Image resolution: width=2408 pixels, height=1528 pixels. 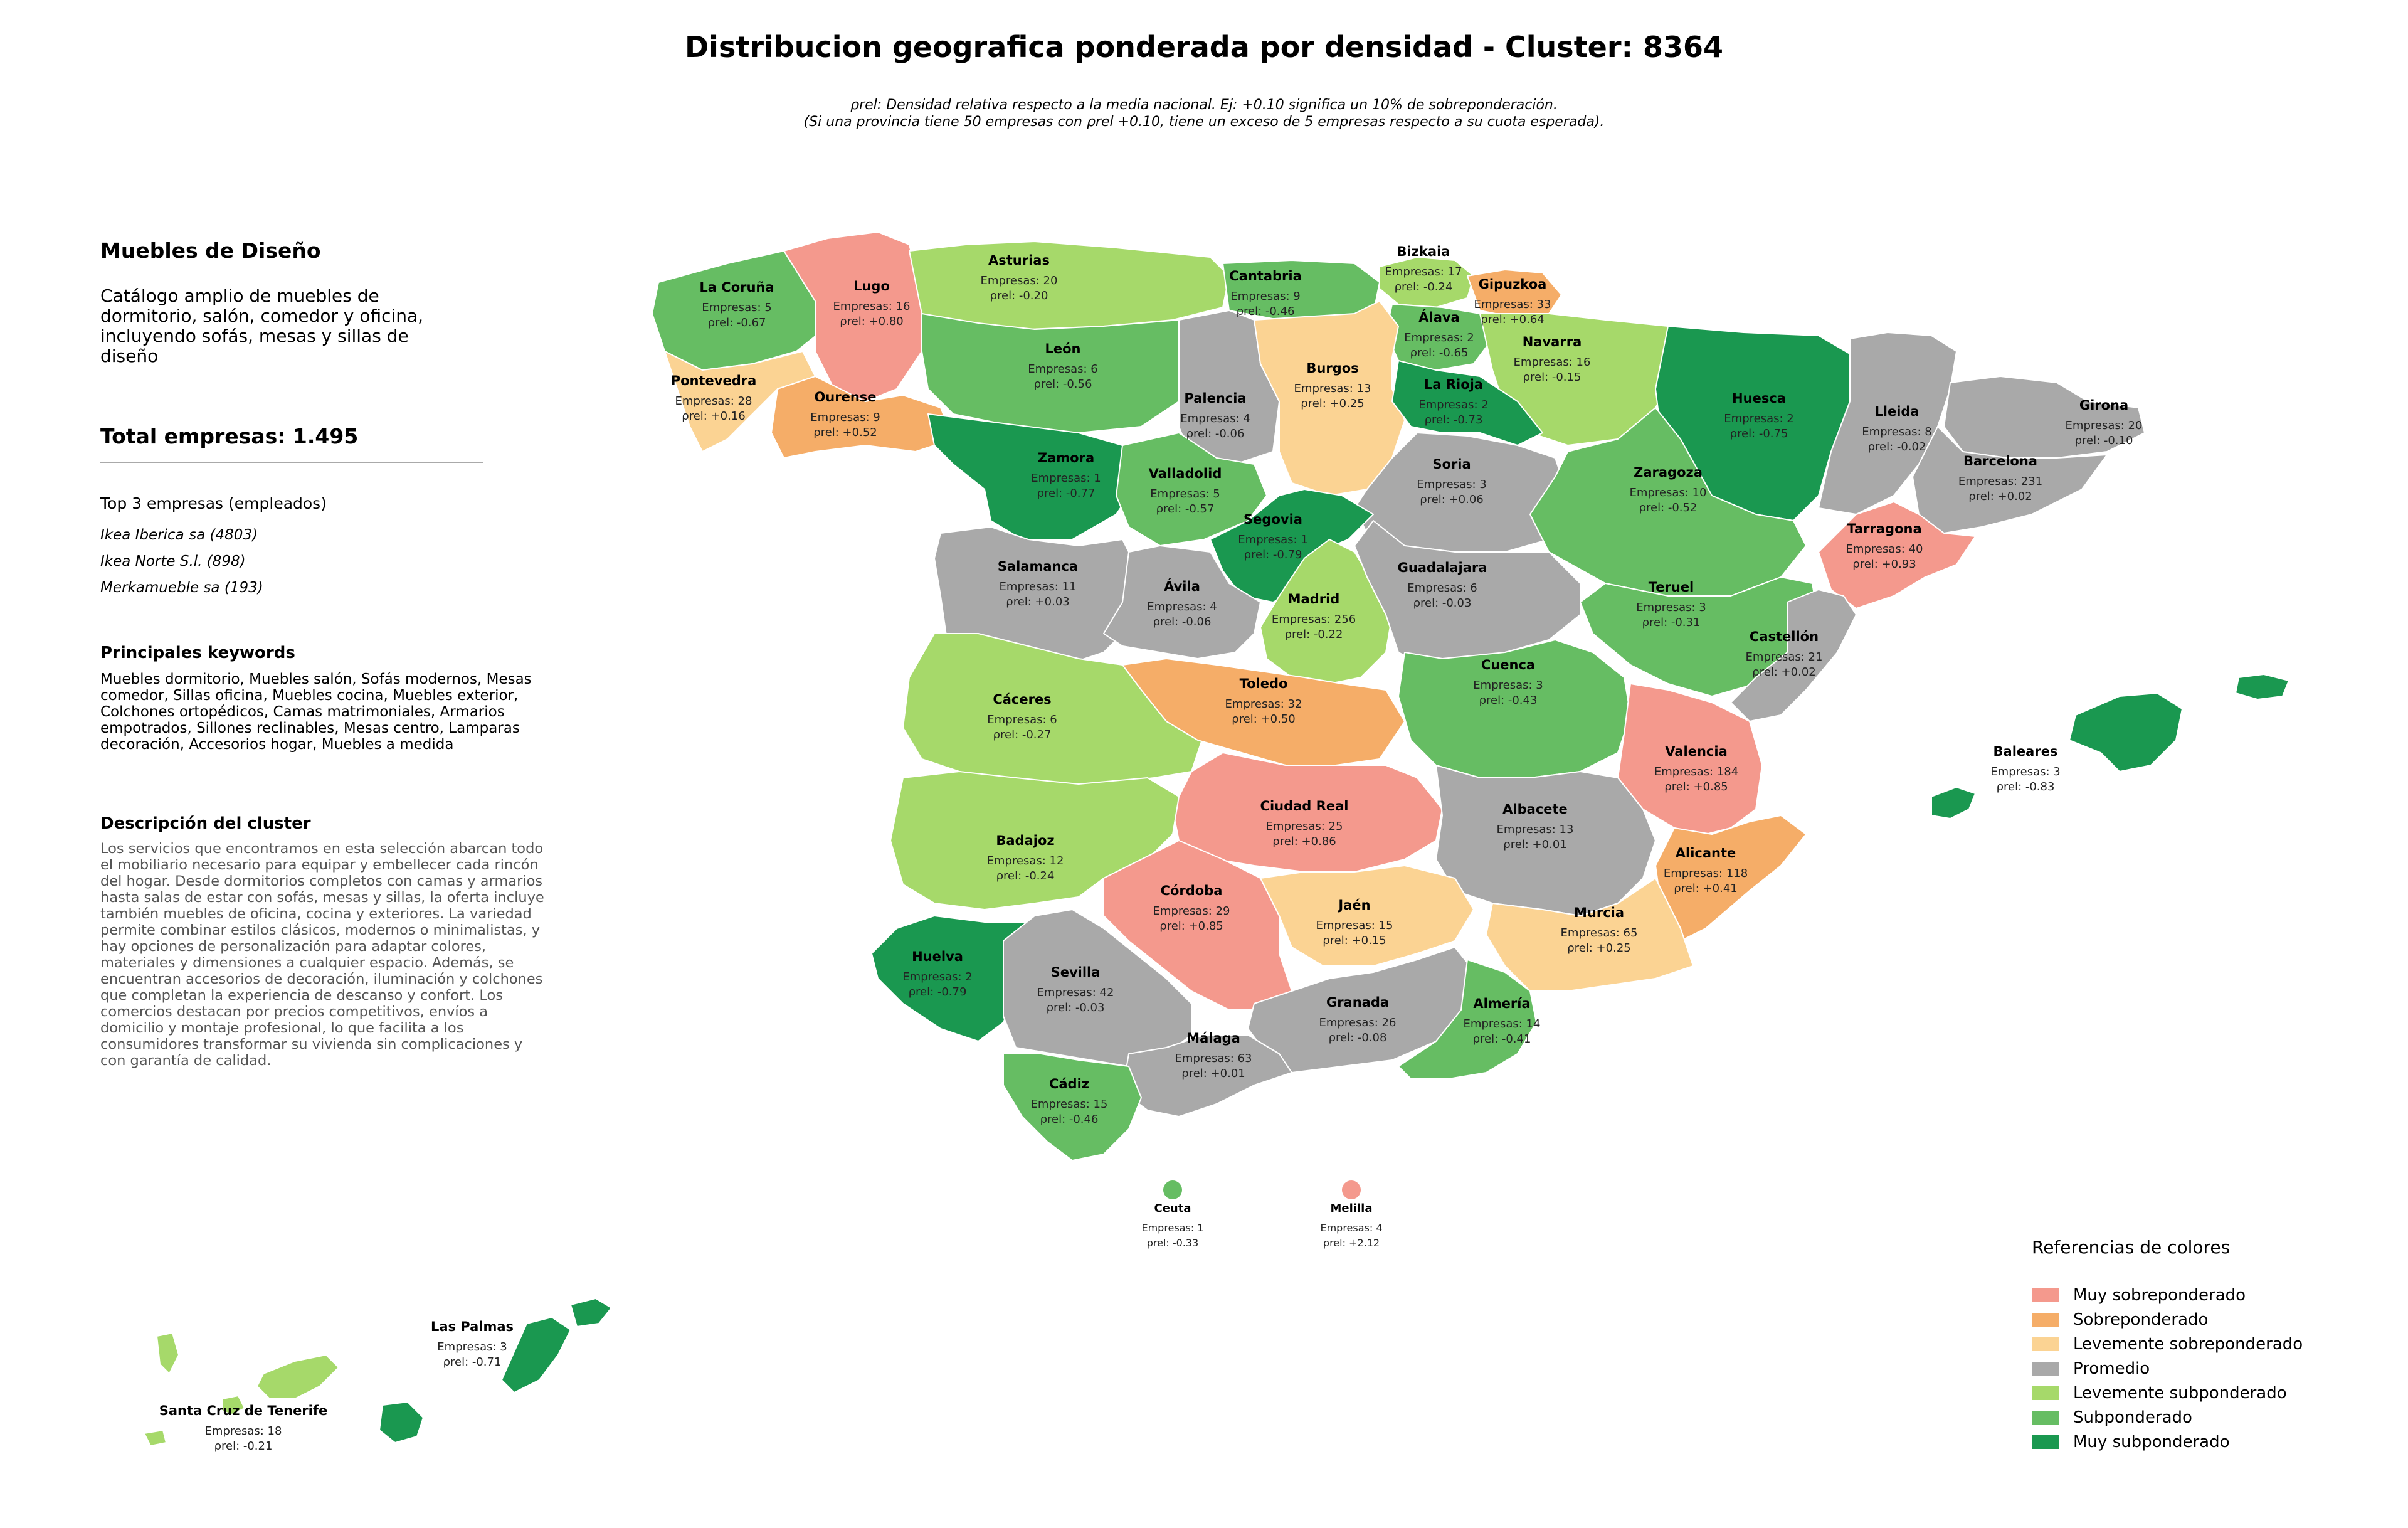 I want to click on province-rho-alicante: ρrel: +0.41, so click(x=1705, y=889).